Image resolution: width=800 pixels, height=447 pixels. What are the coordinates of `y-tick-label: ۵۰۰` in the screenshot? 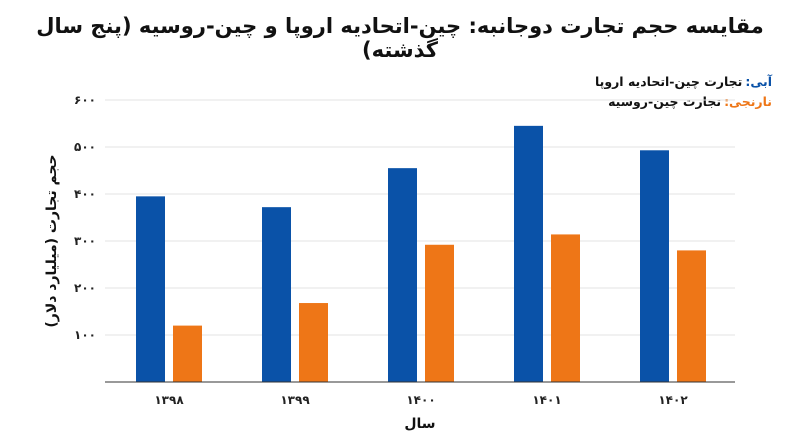 It's located at (85, 147).